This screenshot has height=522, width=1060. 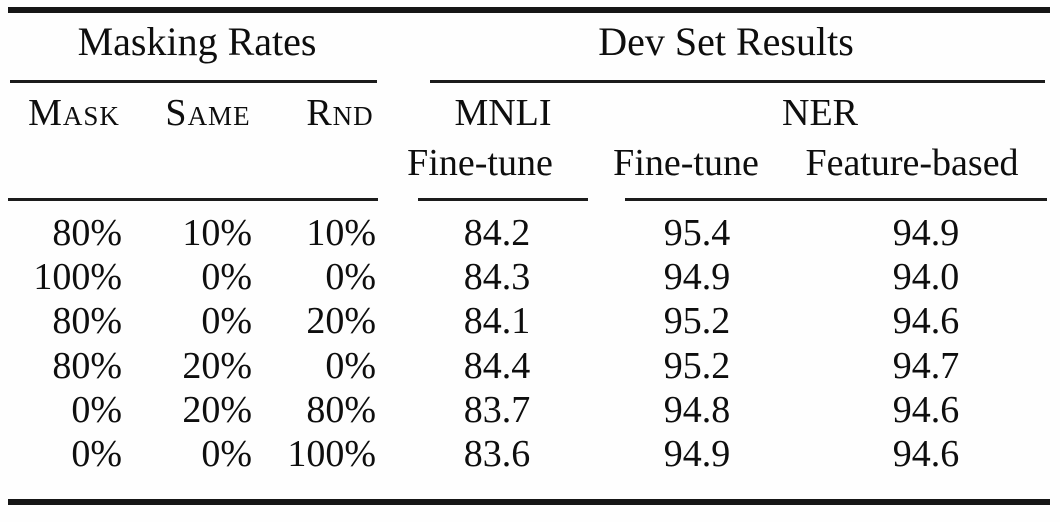 What do you see at coordinates (193, 199) in the screenshot?
I see `masking-columns-underline` at bounding box center [193, 199].